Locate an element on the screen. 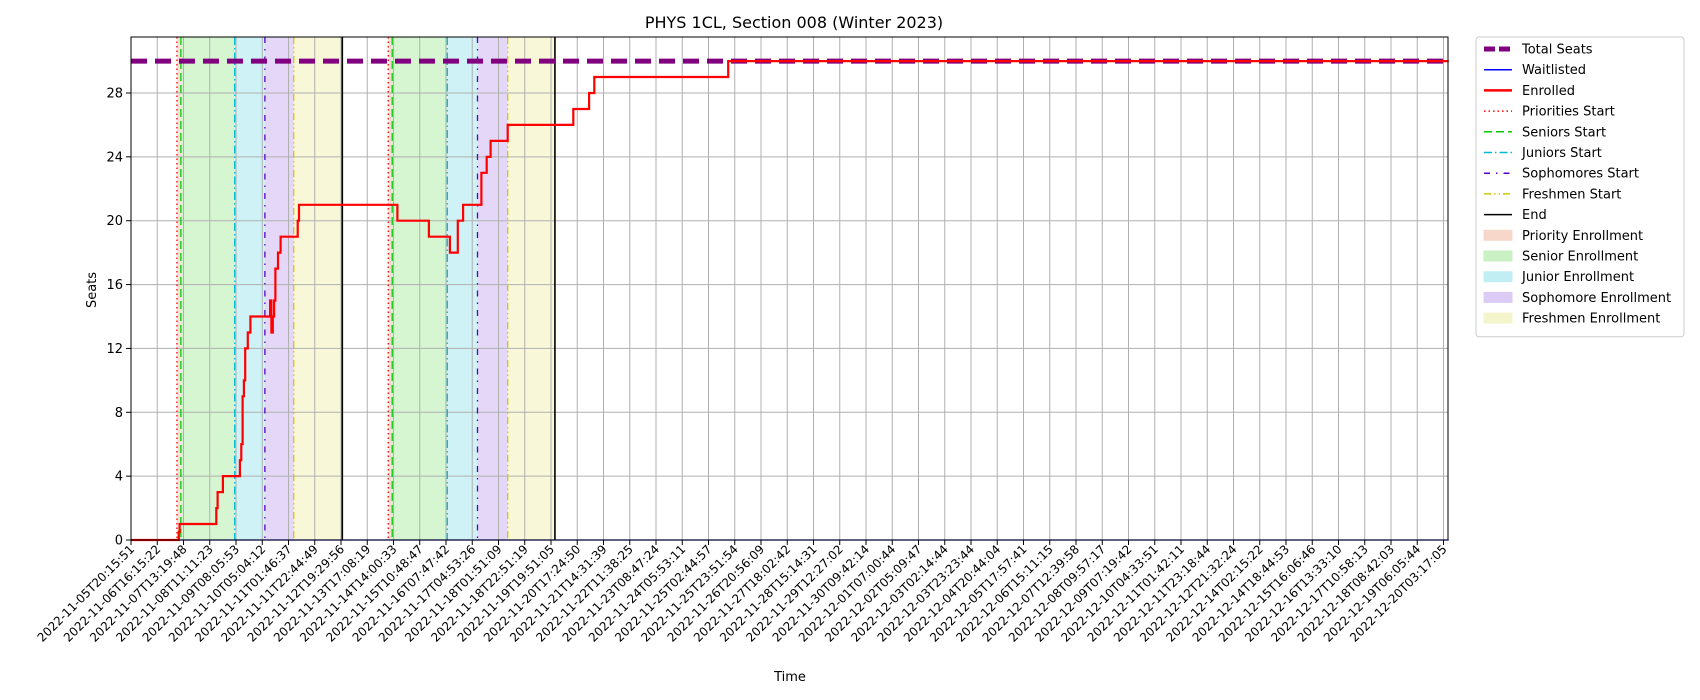 This screenshot has height=700, width=1700. legend-label: Enrolled is located at coordinates (1548, 91).